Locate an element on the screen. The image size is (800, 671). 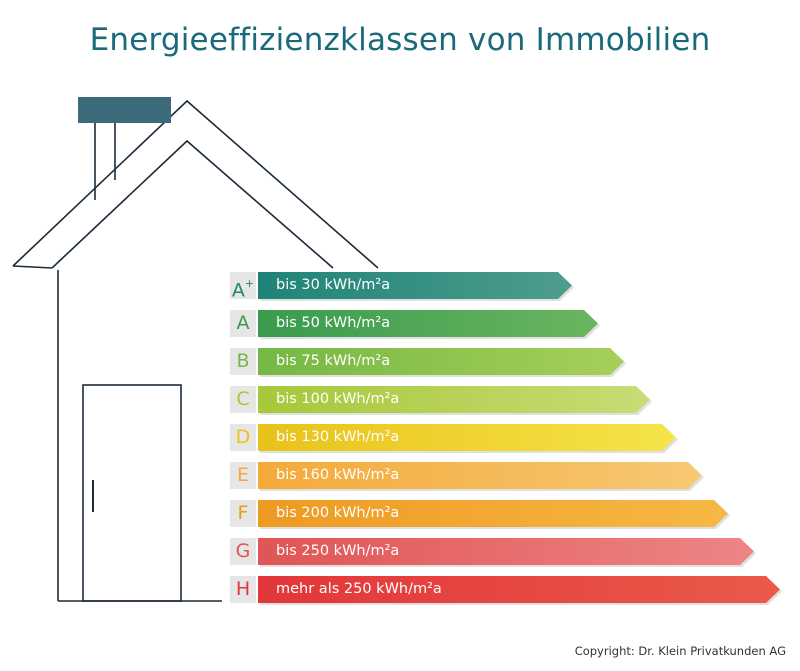
efficiency-class-label: bis 30 kWh/m²a is located at coordinates (333, 285).